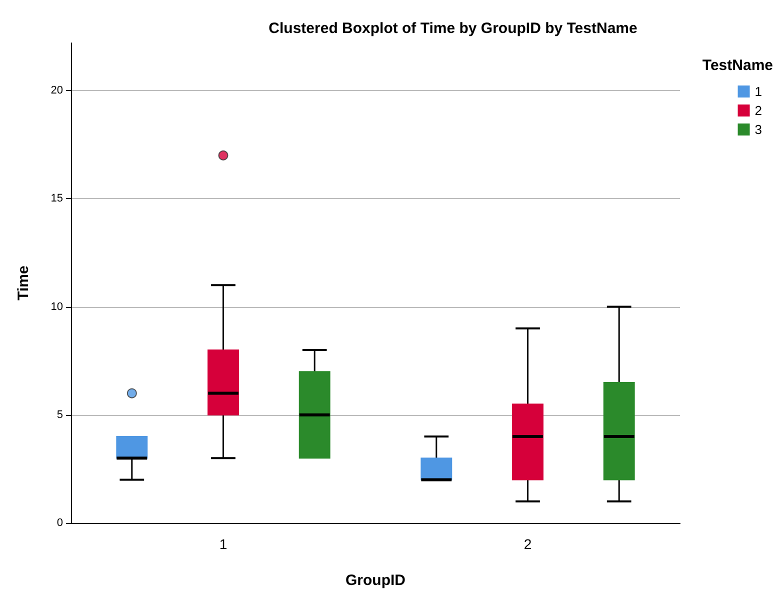 This screenshot has width=783, height=603. Describe the element at coordinates (23, 283) in the screenshot. I see `y-axis-title: Time` at that location.